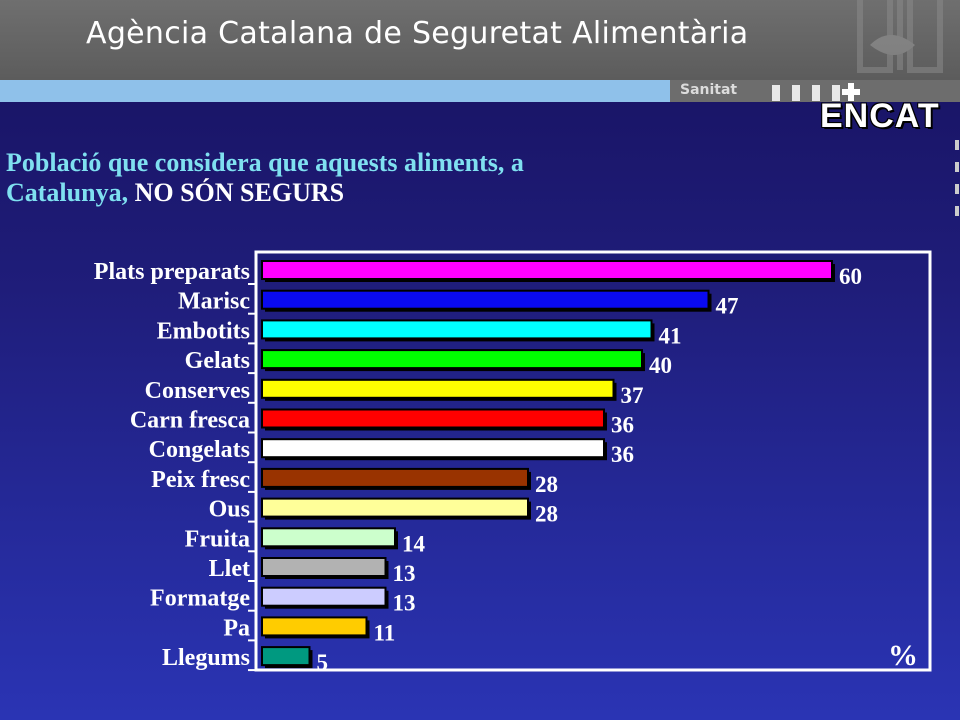  What do you see at coordinates (323, 662) in the screenshot?
I see `value-label: 5` at bounding box center [323, 662].